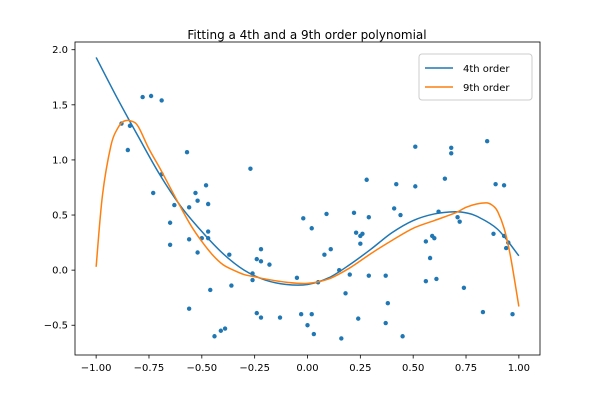 Image resolution: width=600 pixels, height=405 pixels. Describe the element at coordinates (201, 368) in the screenshot. I see `x-tick-label: −0.50` at that location.